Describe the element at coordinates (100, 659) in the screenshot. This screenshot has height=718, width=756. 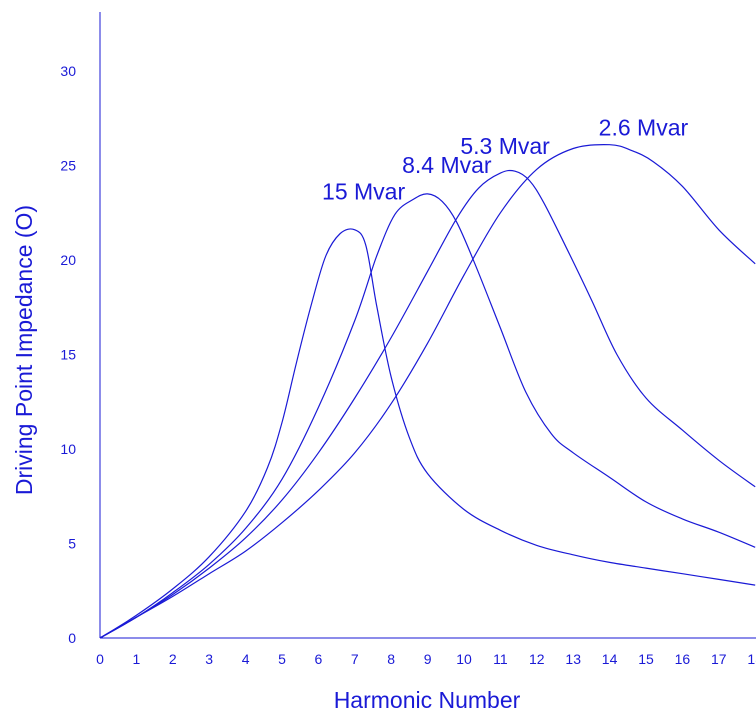
I see `x-tick-label: 0` at that location.